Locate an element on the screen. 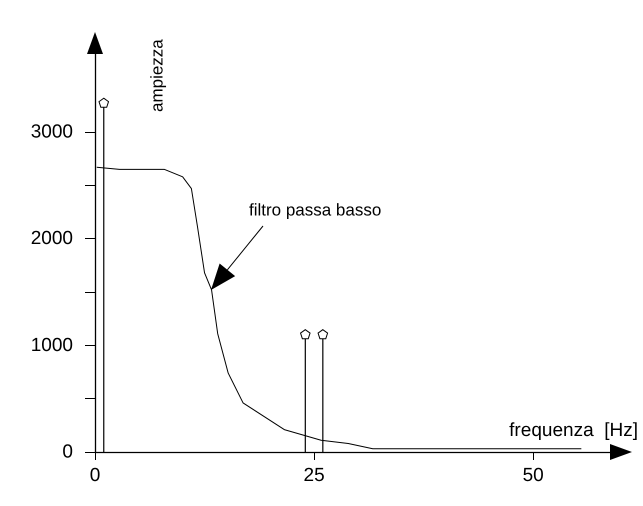 The height and width of the screenshot is (506, 643). x-axis-title: frequenza [Hz] is located at coordinates (573, 430).